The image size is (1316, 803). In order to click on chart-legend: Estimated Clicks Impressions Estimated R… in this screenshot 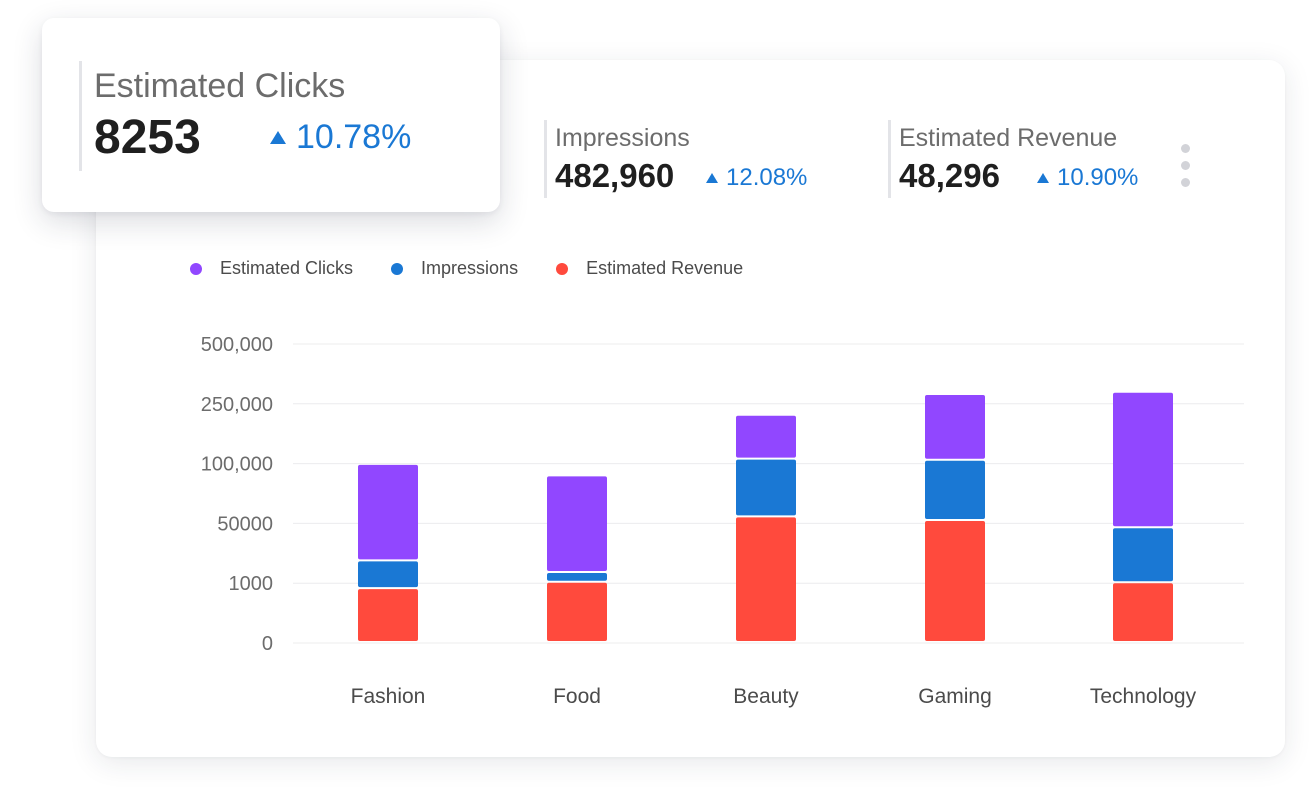, I will do `click(485, 268)`.